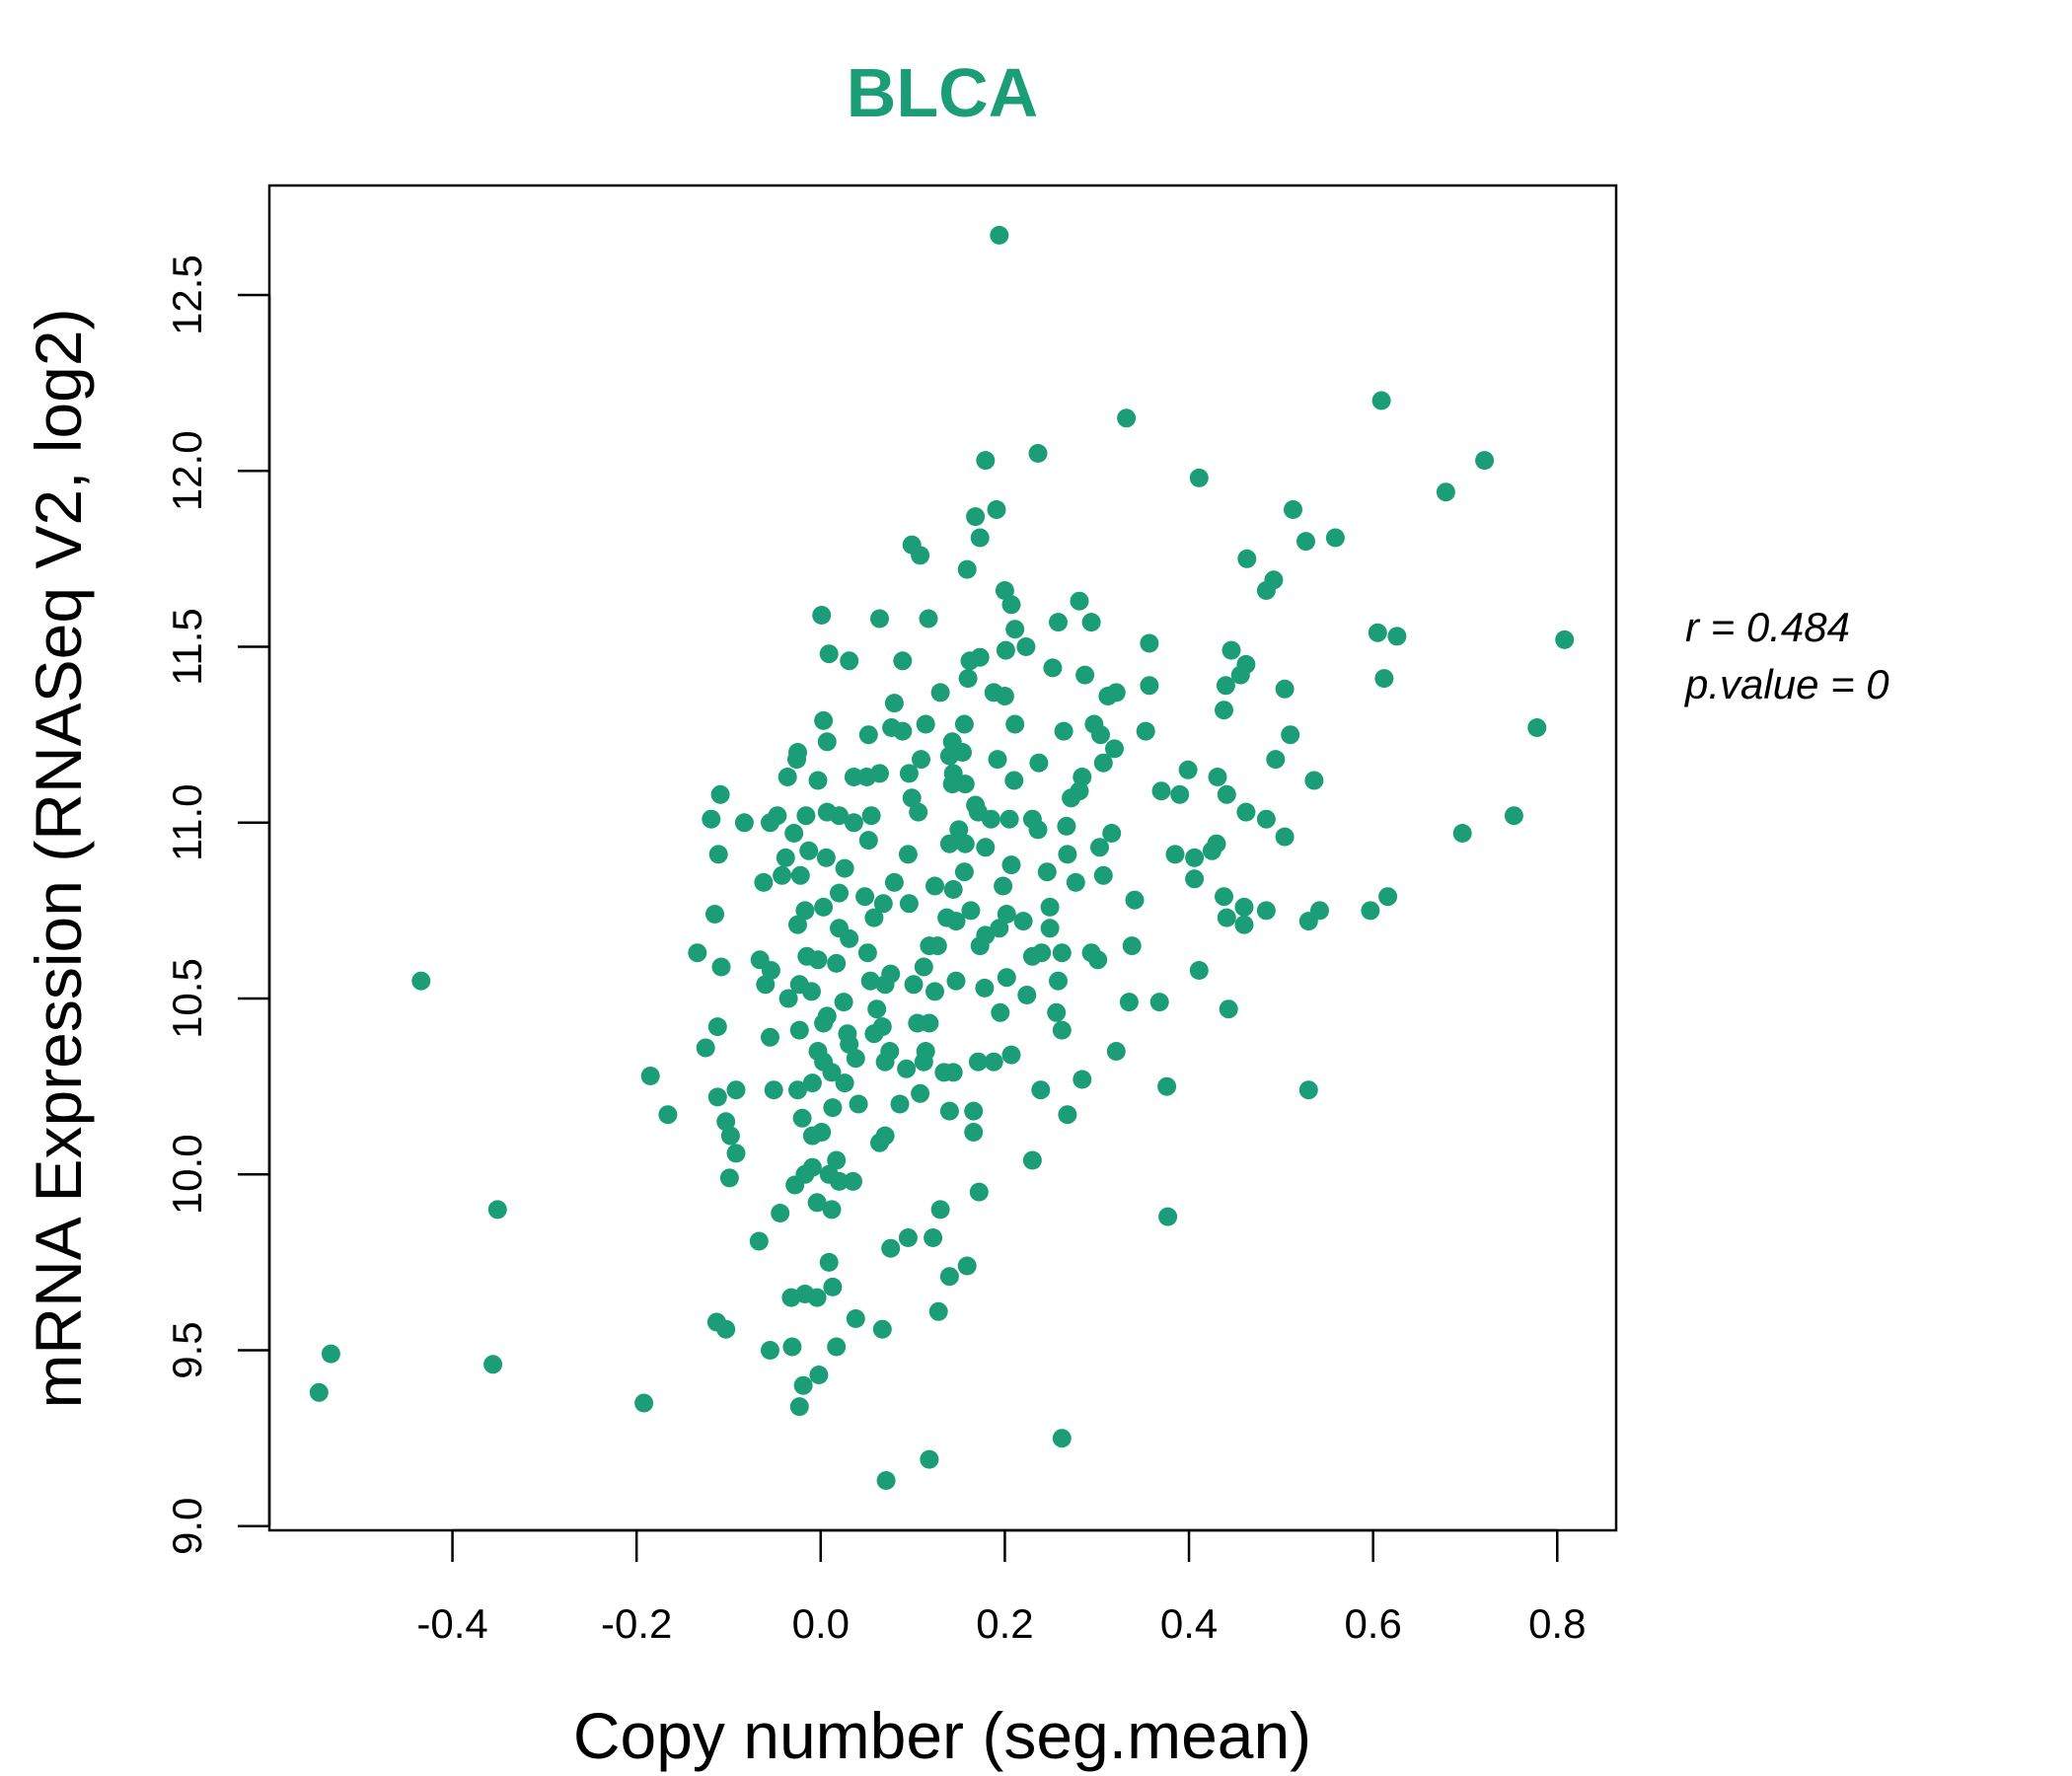  I want to click on y-tick-label: 11.5, so click(187, 647).